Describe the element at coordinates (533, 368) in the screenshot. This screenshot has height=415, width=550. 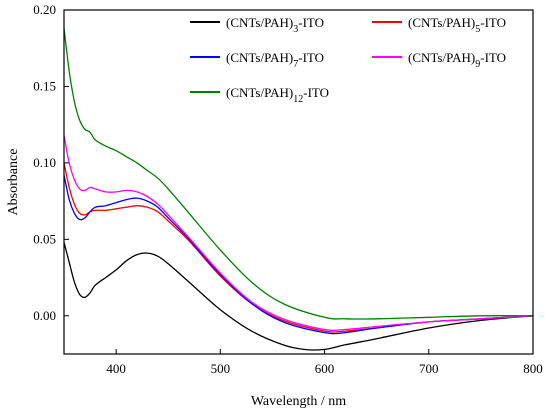
I see `x-tick-label: 800` at that location.